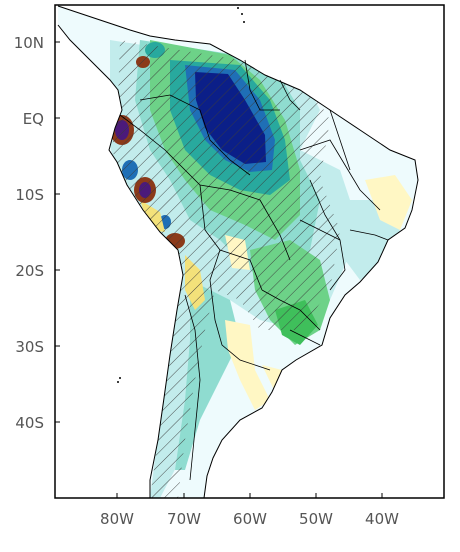 The width and height of the screenshot is (460, 552). Describe the element at coordinates (37, 233) in the screenshot. I see `latitude-axis: 10N EQ 10S 20S 30S 40S` at that location.